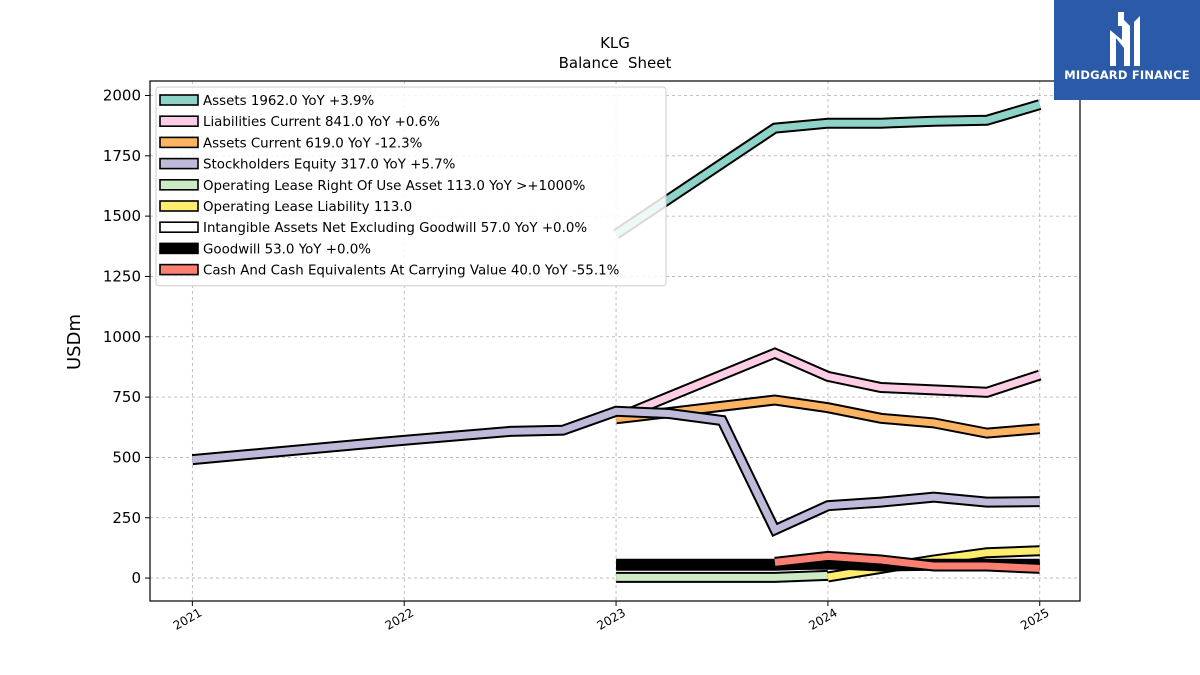 The height and width of the screenshot is (675, 1200). What do you see at coordinates (126, 397) in the screenshot?
I see `y-tick-label: 750` at bounding box center [126, 397].